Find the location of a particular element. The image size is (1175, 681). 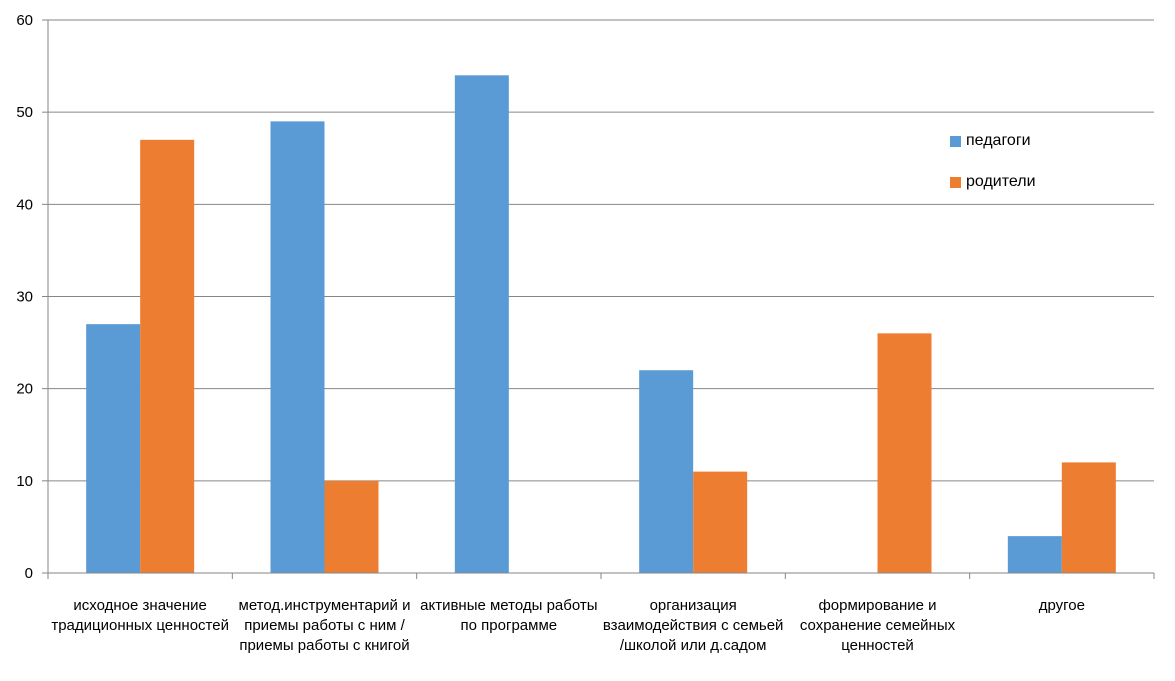

legend-item-parents: родители is located at coordinates (993, 182).